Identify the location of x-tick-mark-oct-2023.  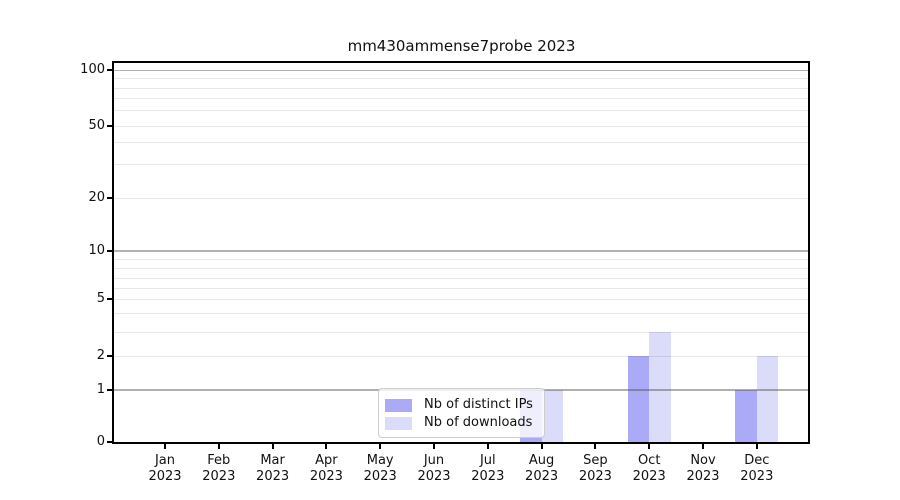
(649, 446).